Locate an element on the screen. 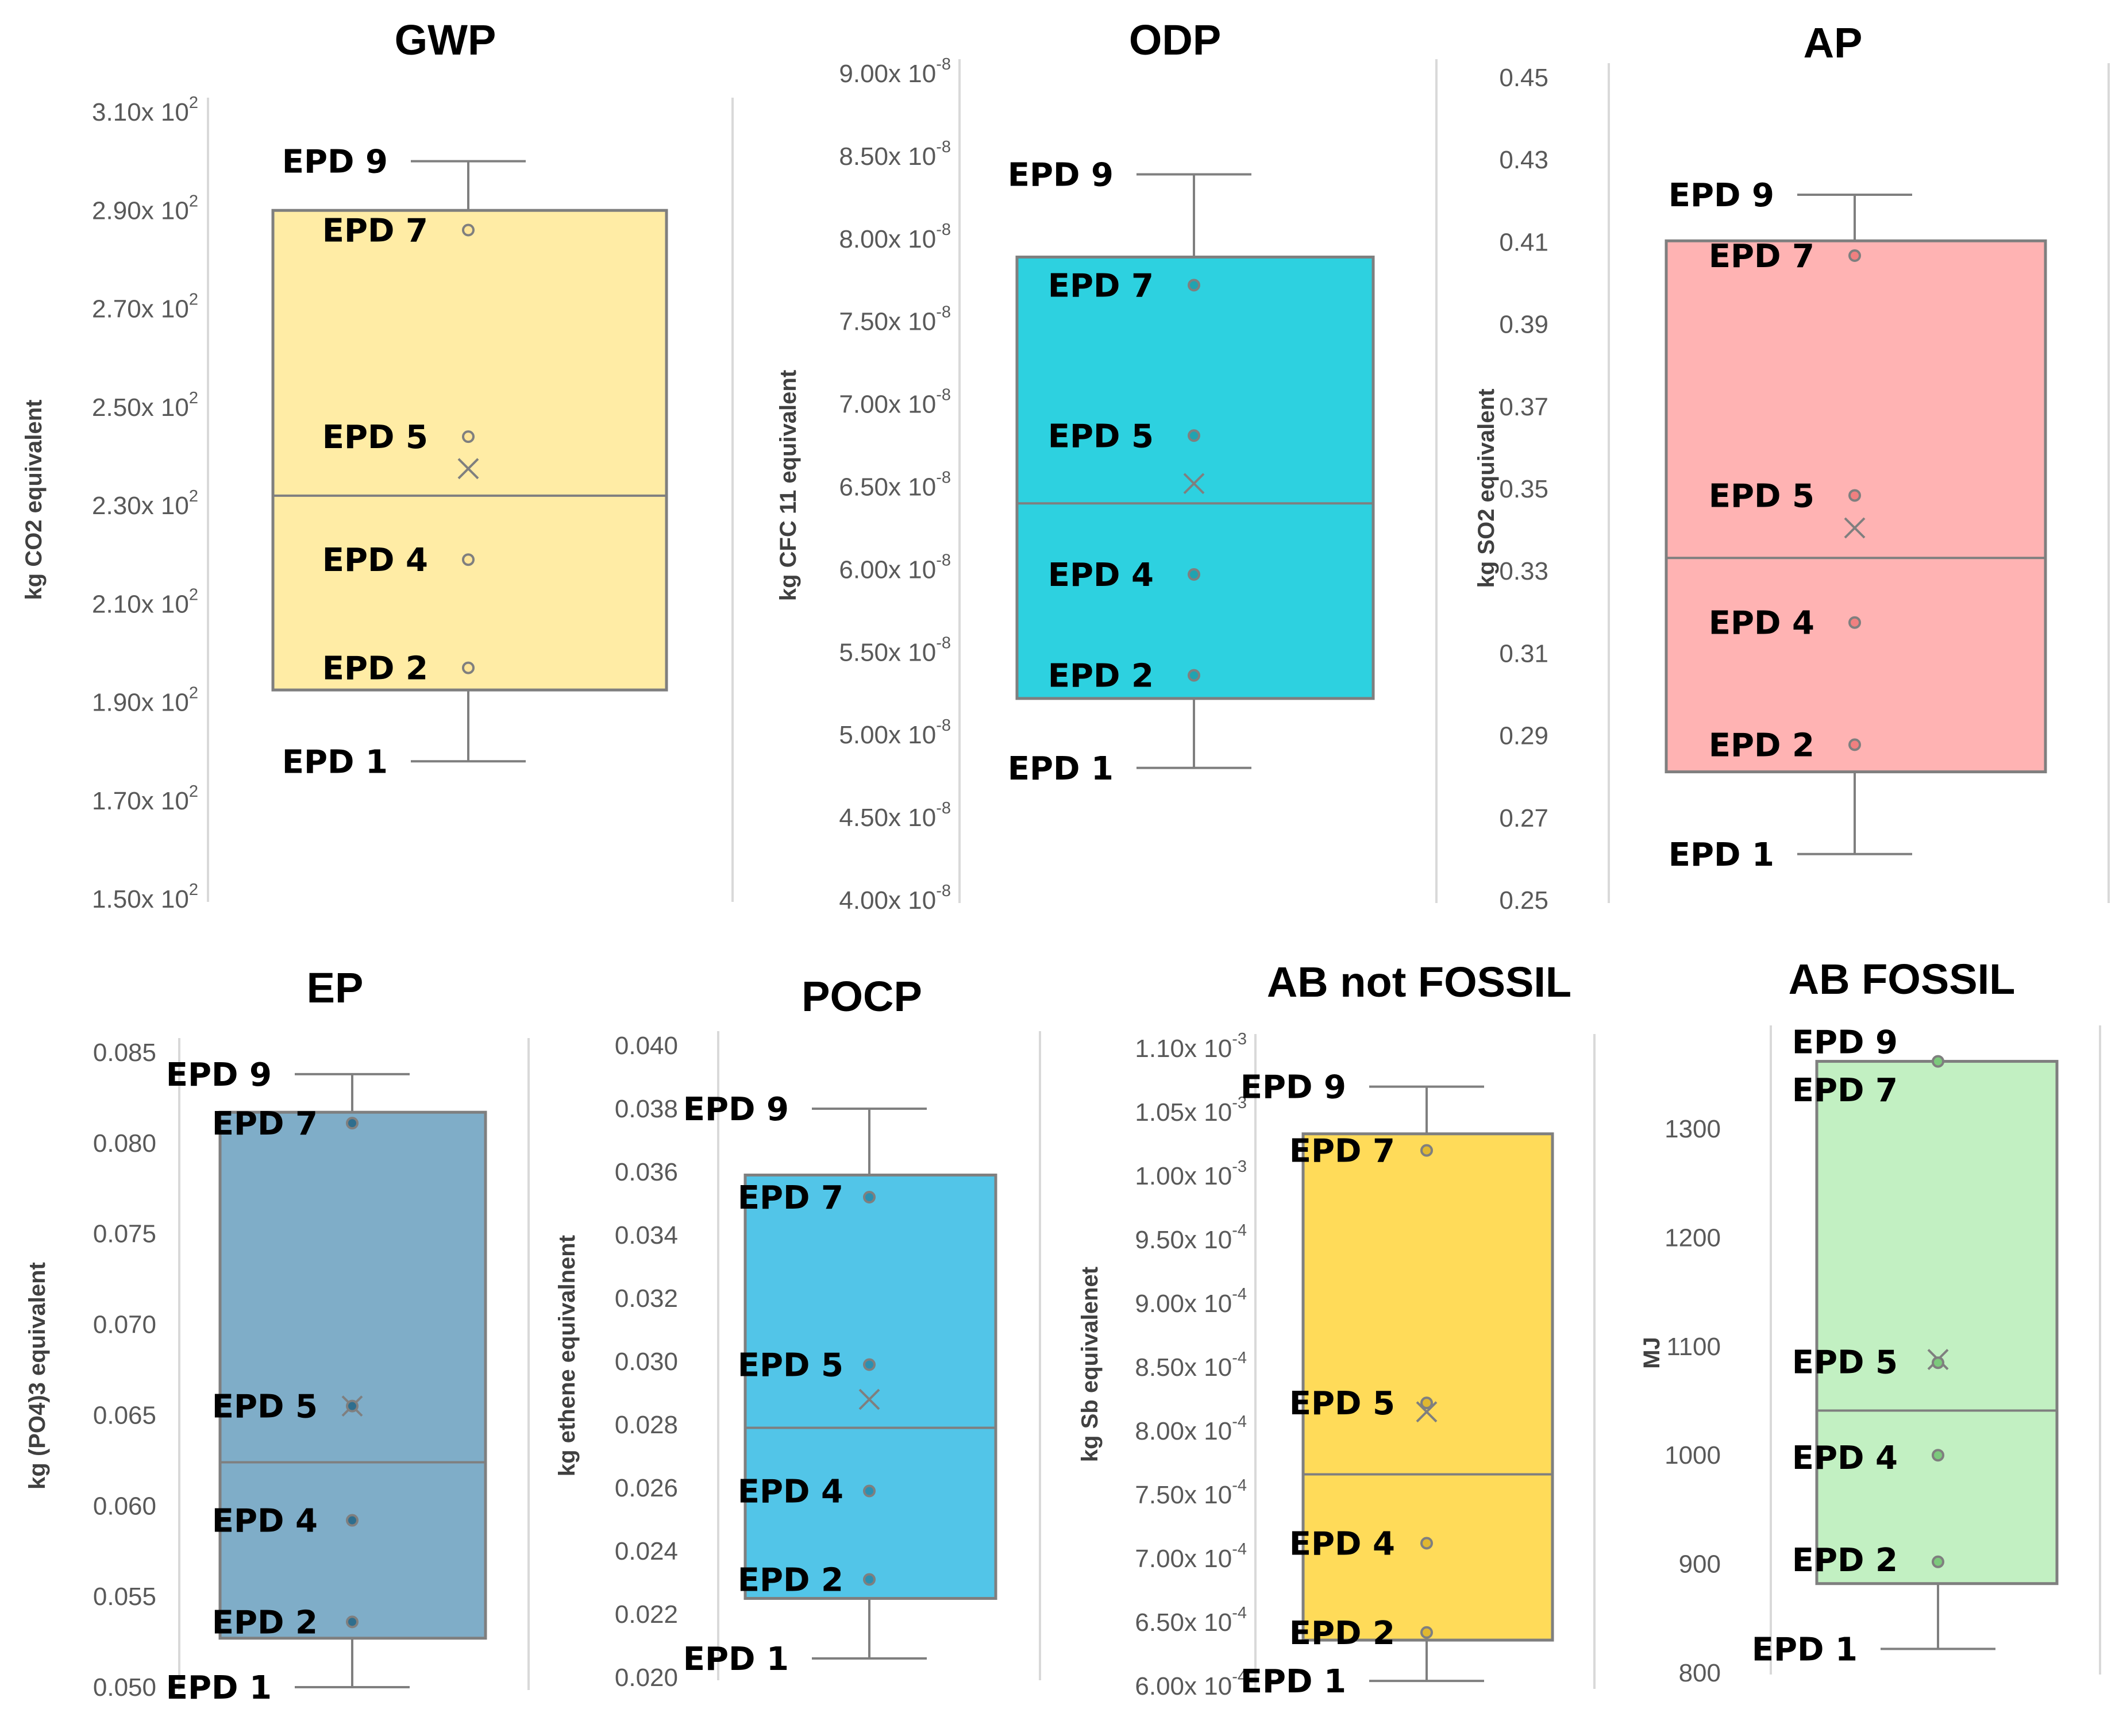  tick-mantissa: 1000 is located at coordinates (1693, 1455).